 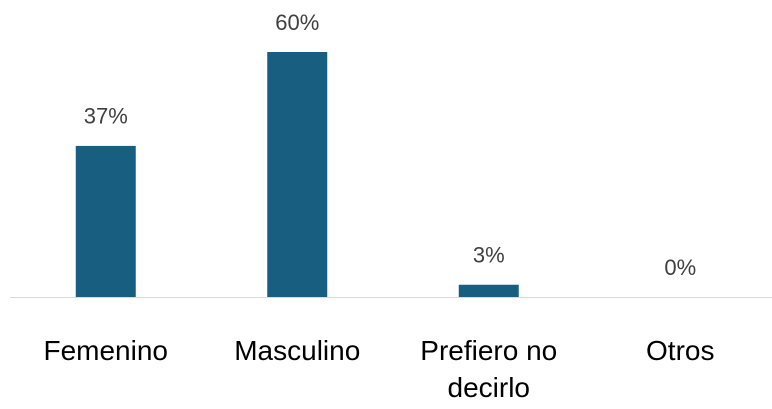 I want to click on category-label: Masculino, so click(x=297, y=350).